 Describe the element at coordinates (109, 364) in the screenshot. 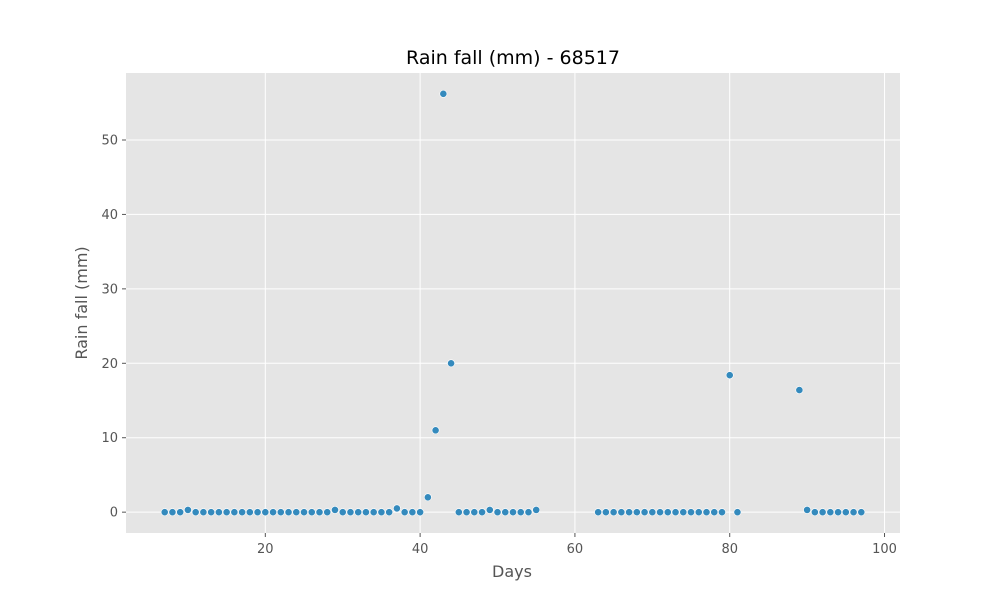

I see `y-tick-label: 20` at that location.